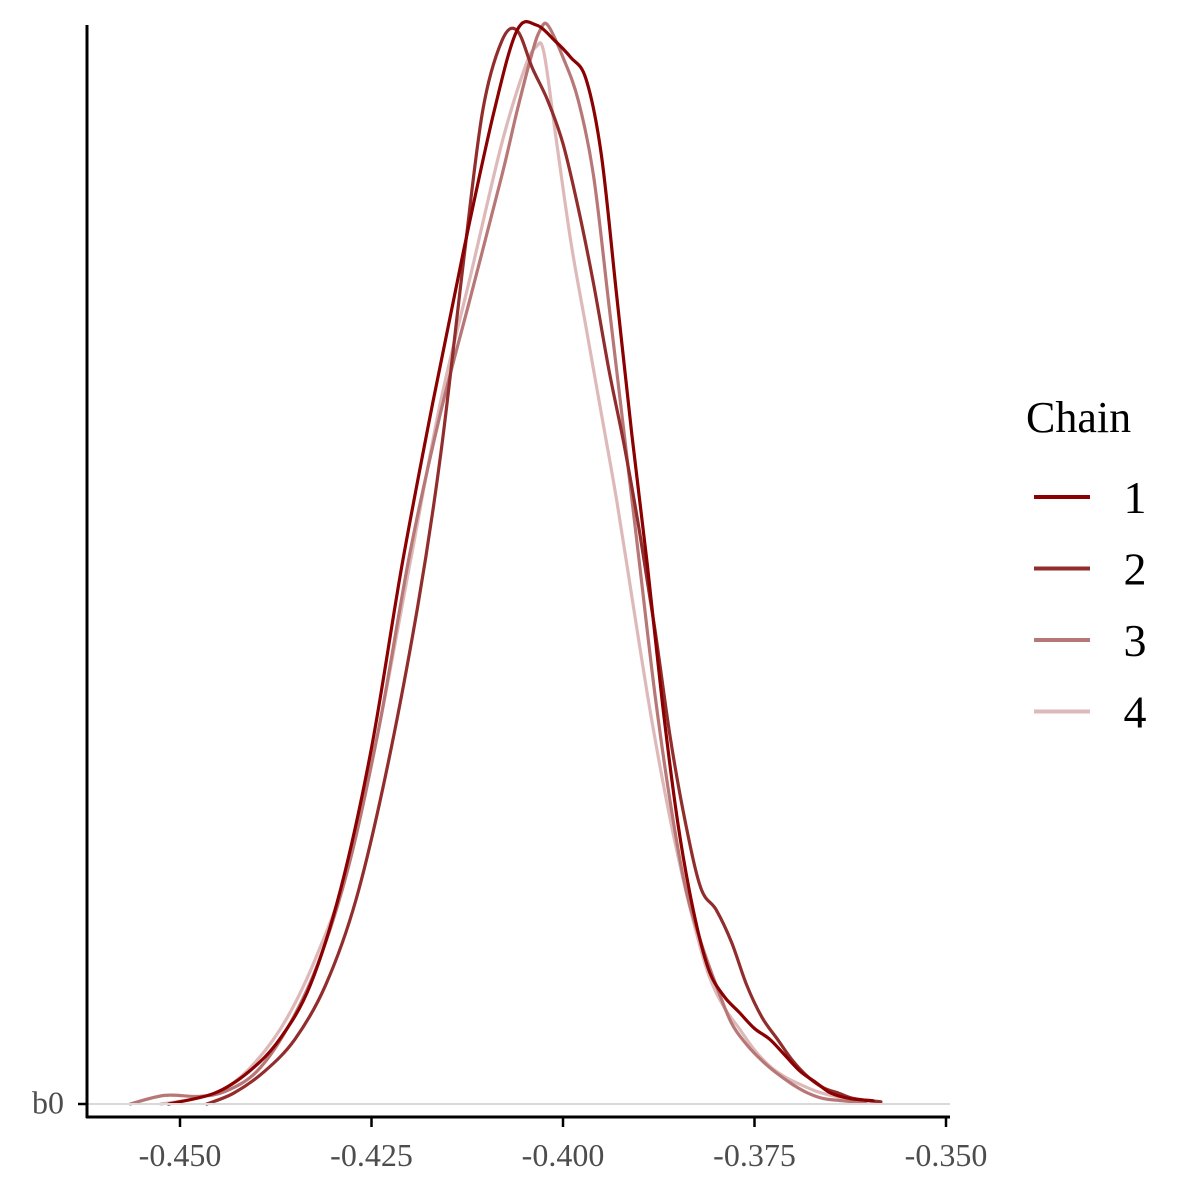  I want to click on x-tick-label: -0.375, so click(754, 1155).